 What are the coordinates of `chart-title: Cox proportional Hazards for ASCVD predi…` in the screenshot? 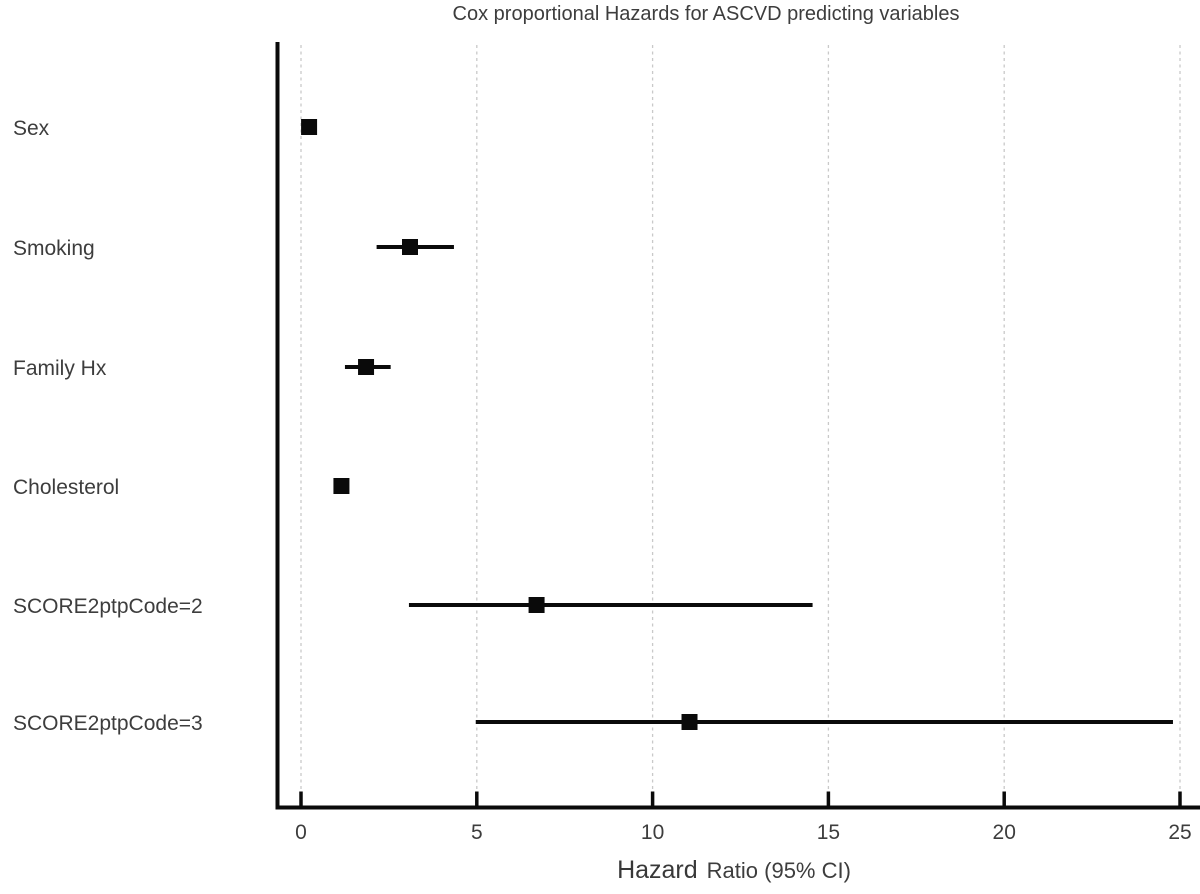 It's located at (706, 14).